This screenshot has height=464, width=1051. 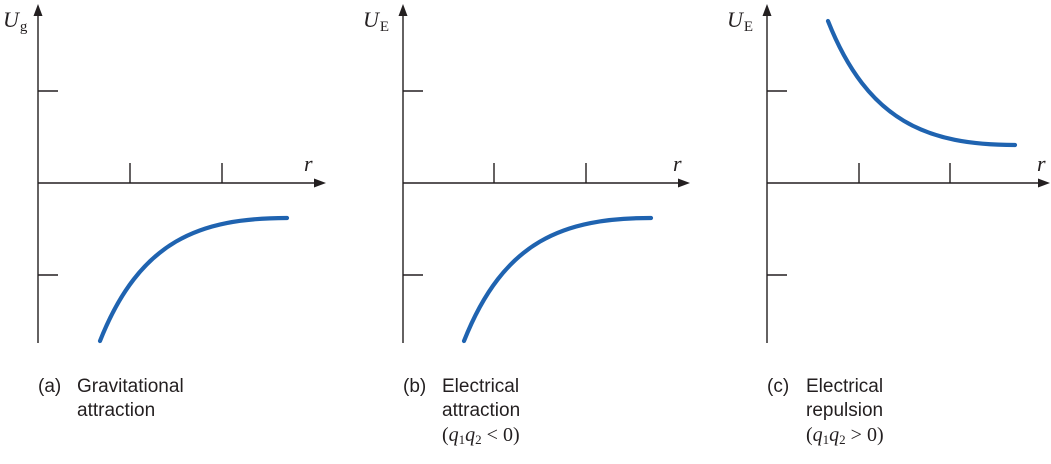 What do you see at coordinates (845, 410) in the screenshot?
I see `caption-line2-c: repulsion` at bounding box center [845, 410].